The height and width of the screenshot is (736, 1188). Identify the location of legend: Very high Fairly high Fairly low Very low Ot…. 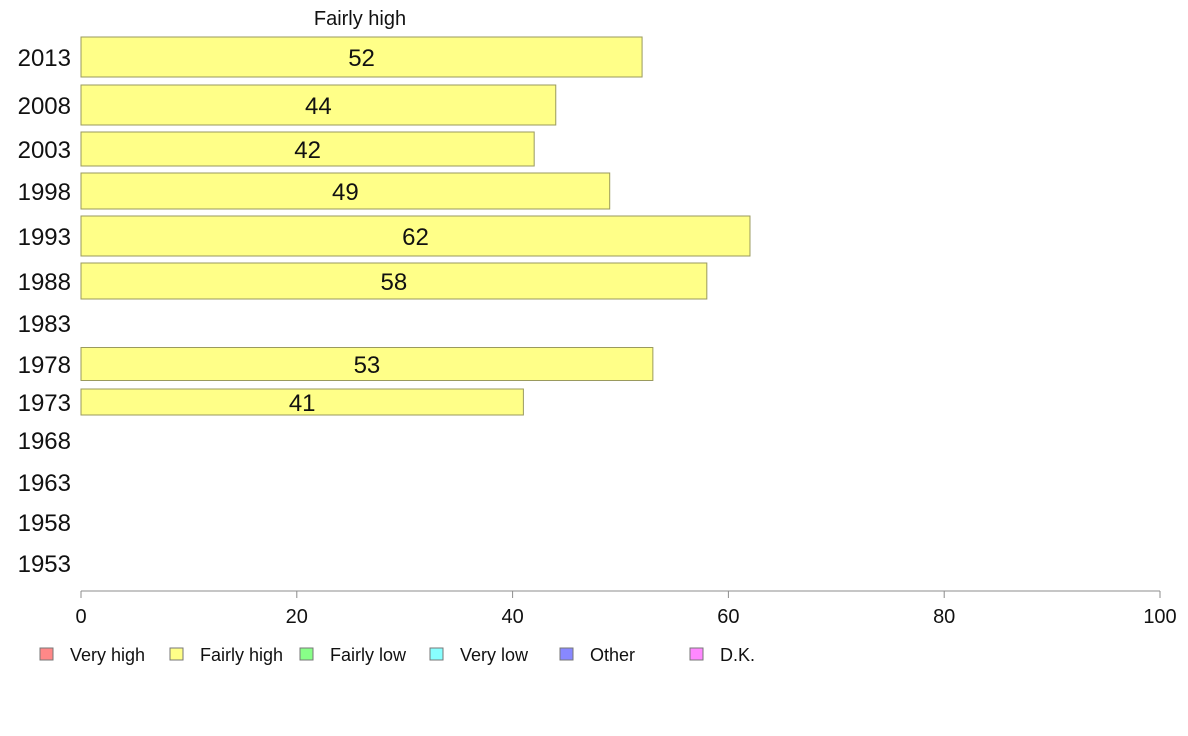
(397, 655).